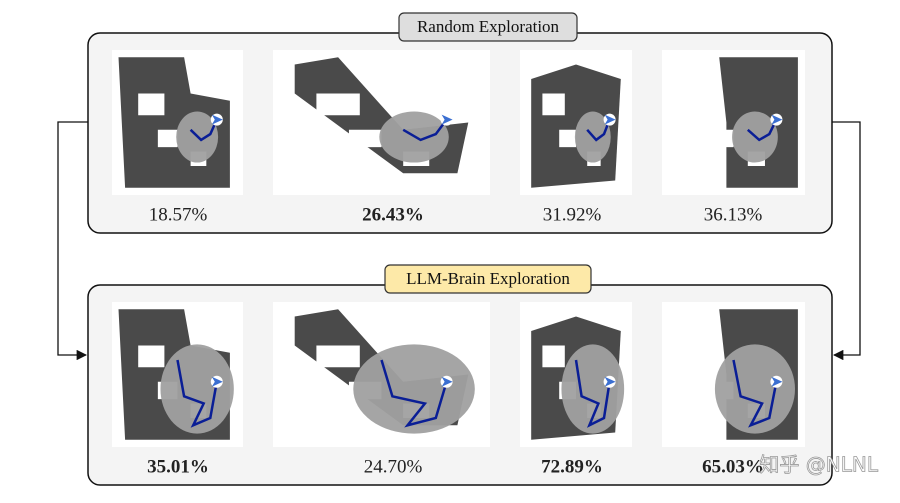 The width and height of the screenshot is (900, 503). I want to click on panel-label: Random Exploration, so click(488, 26).